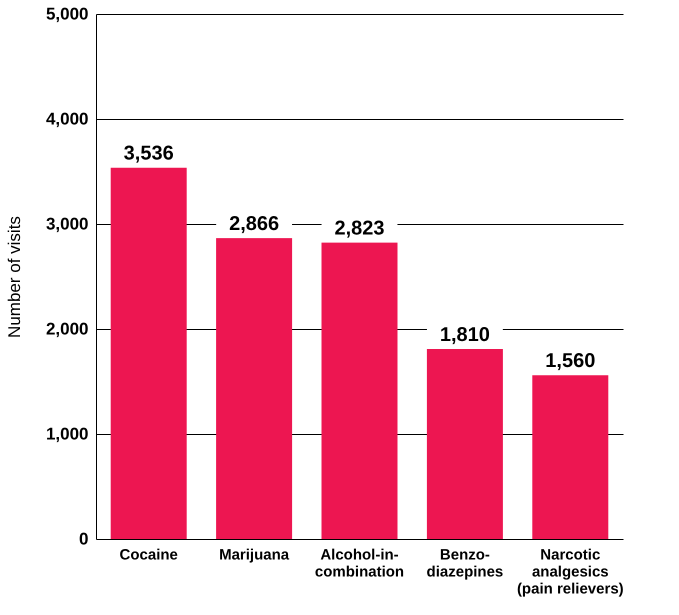 Image resolution: width=679 pixels, height=615 pixels. What do you see at coordinates (67, 329) in the screenshot?
I see `y-tick-label: 2,000` at bounding box center [67, 329].